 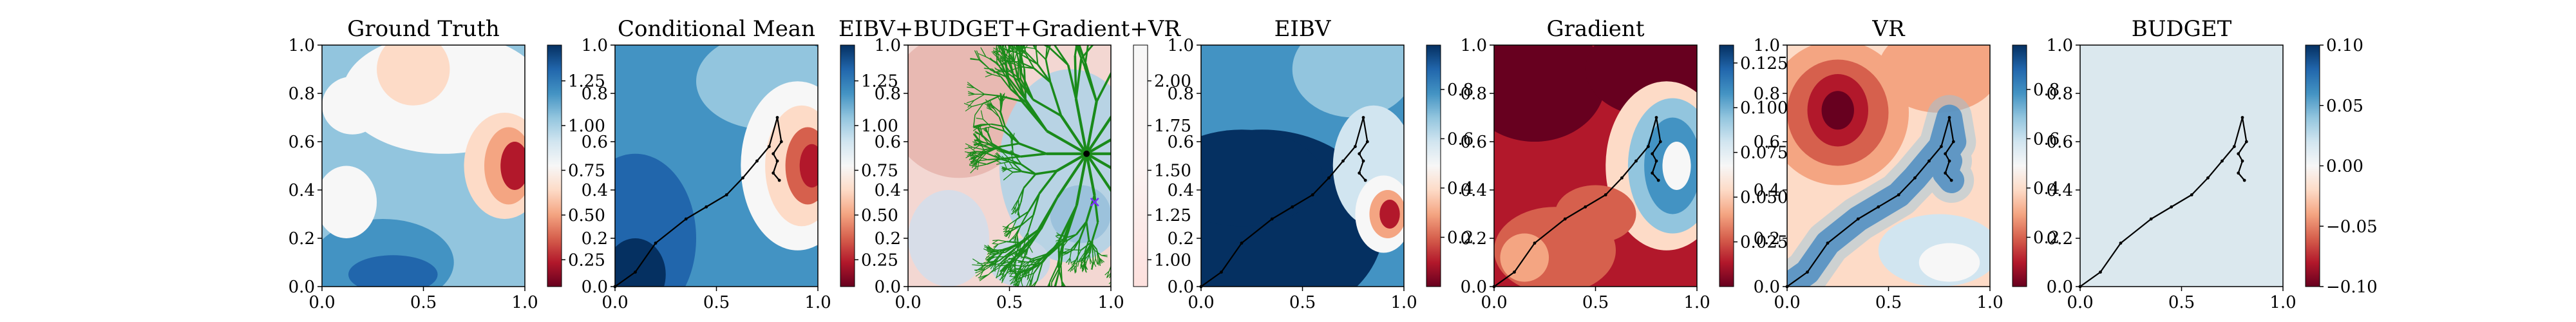 I want to click on colorbar-tick-label: 0.2, so click(x=1460, y=238).